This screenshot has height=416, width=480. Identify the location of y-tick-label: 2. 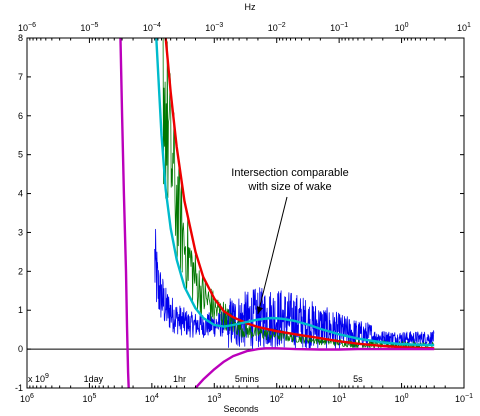
(20, 271).